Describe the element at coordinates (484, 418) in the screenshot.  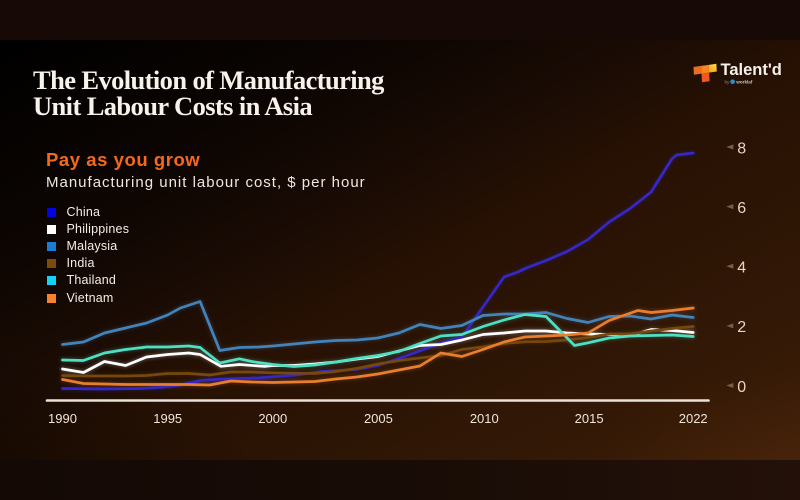
I see `svg-text: 2010` at that location.